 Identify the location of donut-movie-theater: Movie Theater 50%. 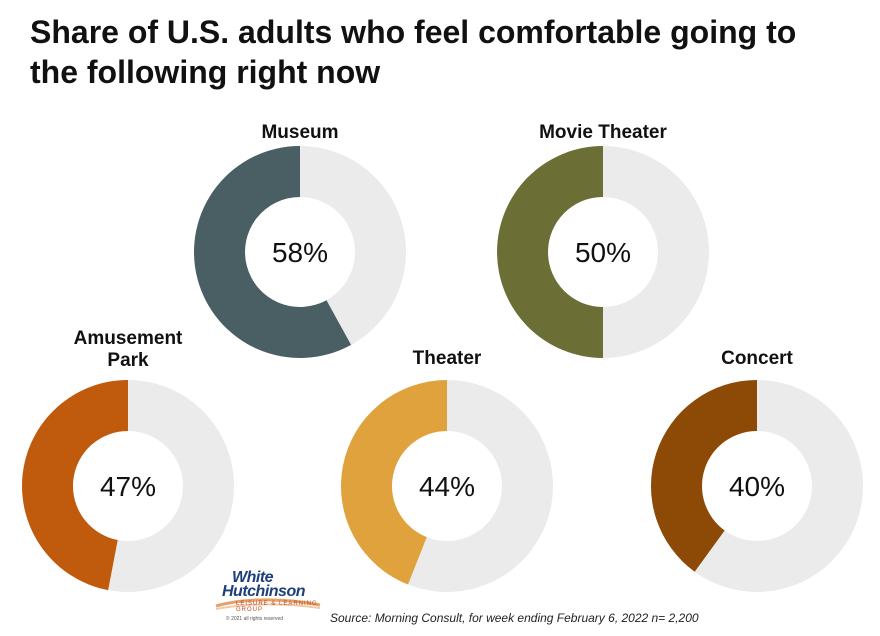
(603, 240).